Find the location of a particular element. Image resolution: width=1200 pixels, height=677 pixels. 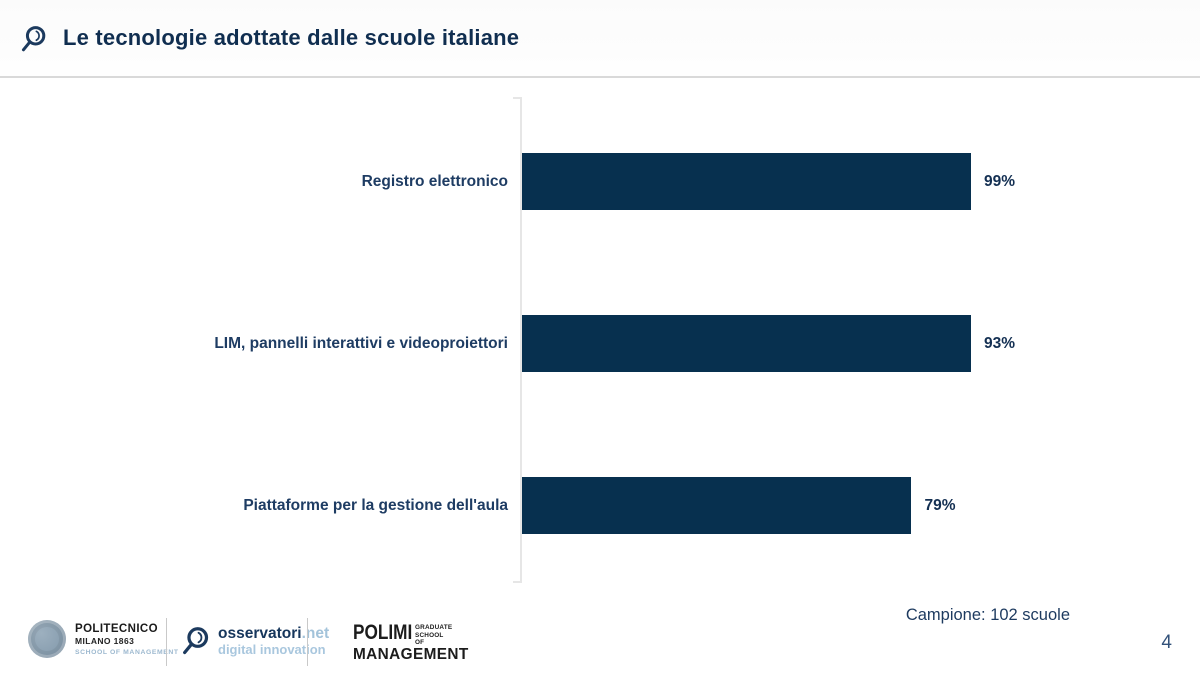

axis-tick-bottom is located at coordinates (517, 582).